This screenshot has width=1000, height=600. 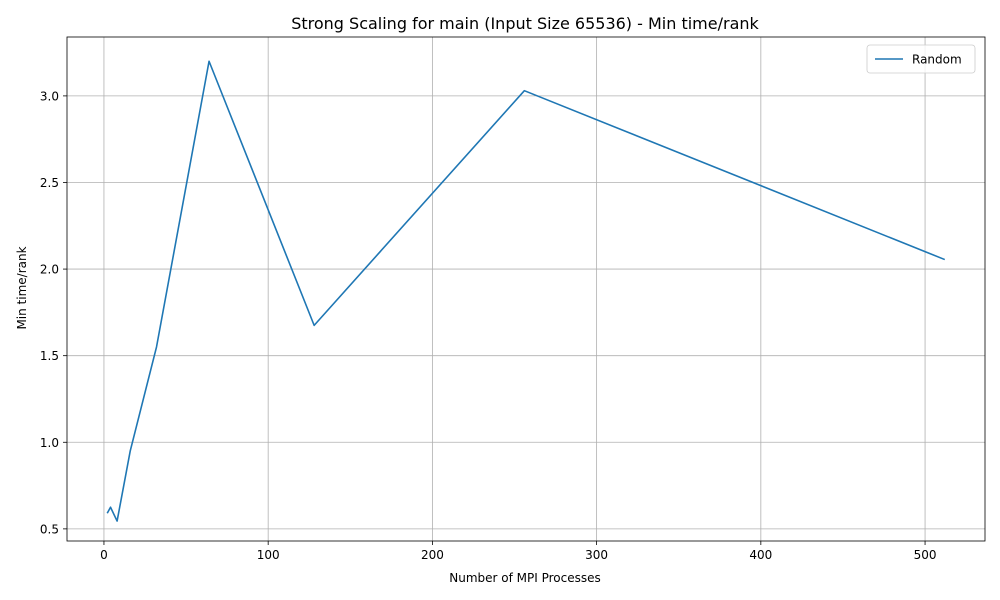 I want to click on x-axis-label: Number of MPI Processes, so click(x=525, y=578).